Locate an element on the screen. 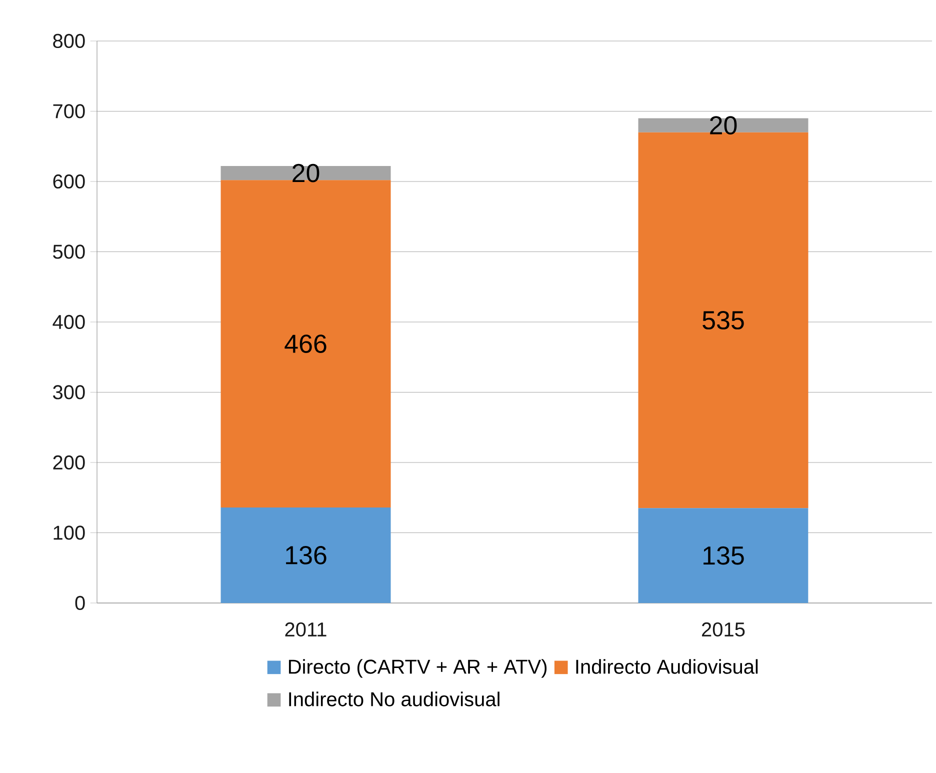  data-label: 535 is located at coordinates (723, 320).